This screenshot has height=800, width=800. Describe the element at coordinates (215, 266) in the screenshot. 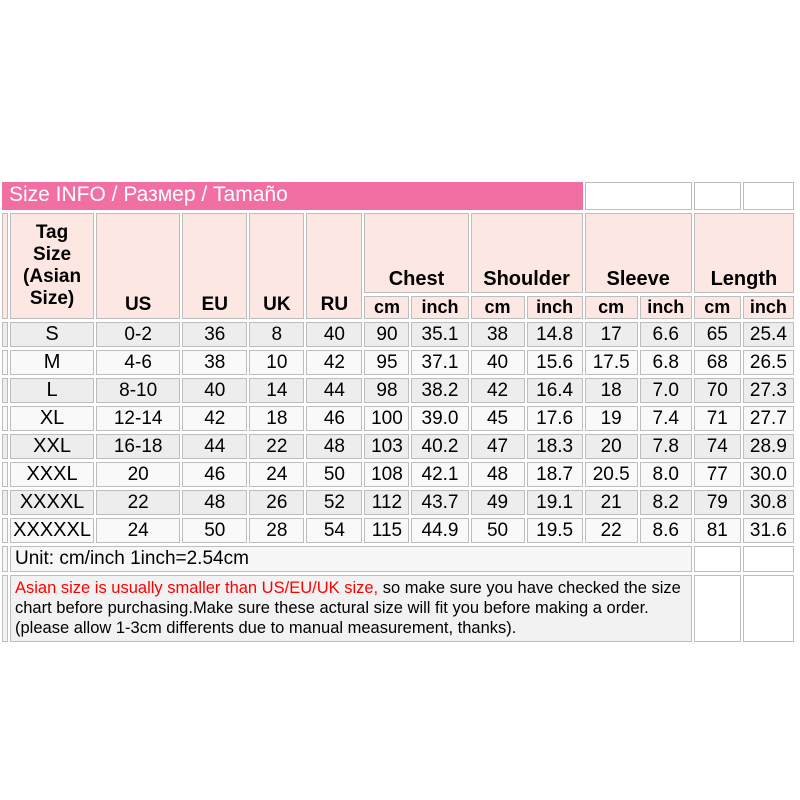

I see `column-header-eu: EU` at that location.